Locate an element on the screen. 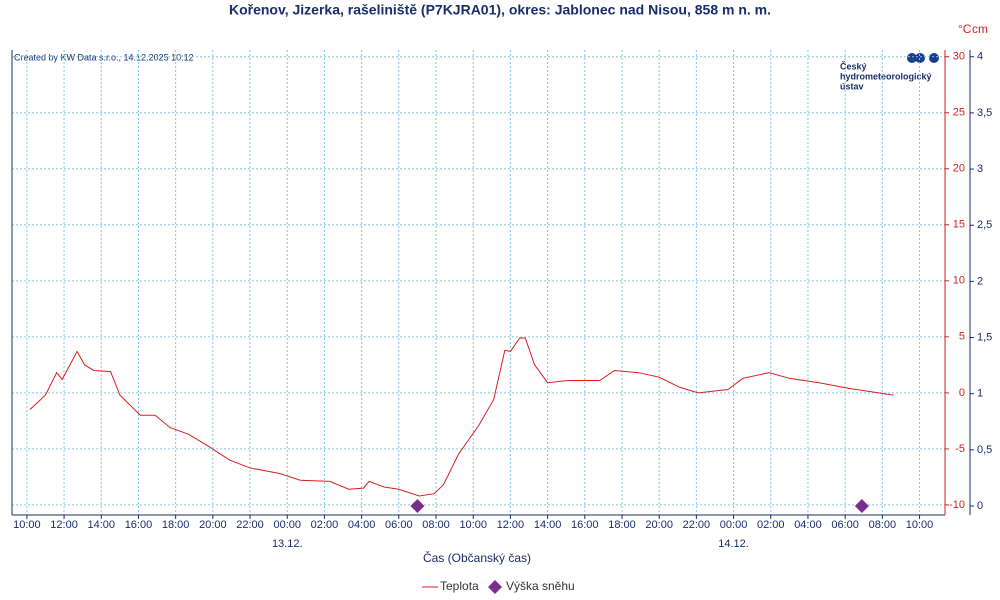 The height and width of the screenshot is (600, 1000). logo-text: ústav is located at coordinates (852, 86).